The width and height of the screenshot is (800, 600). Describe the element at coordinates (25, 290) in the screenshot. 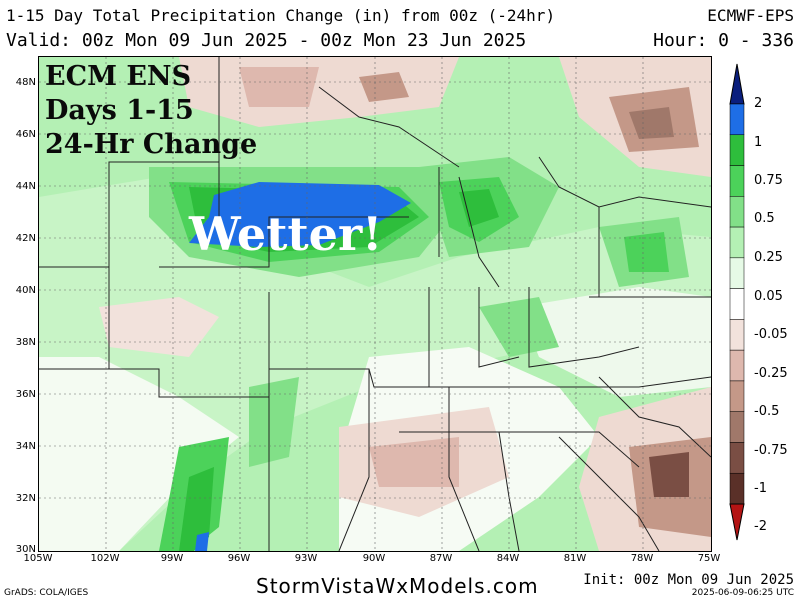

I see `lat-label: 40N` at that location.